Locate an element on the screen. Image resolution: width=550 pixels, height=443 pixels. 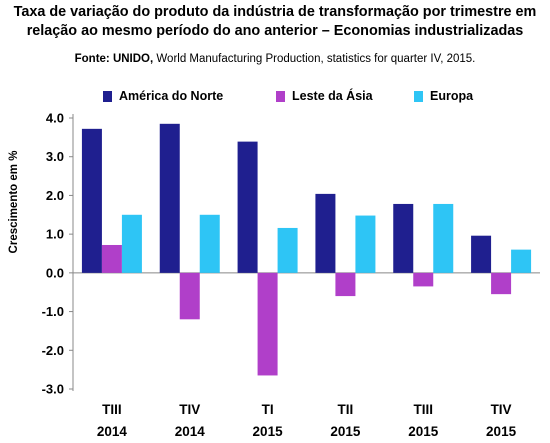
legend: América do Norte Leste da Ásia Europa is located at coordinates (275, 96).